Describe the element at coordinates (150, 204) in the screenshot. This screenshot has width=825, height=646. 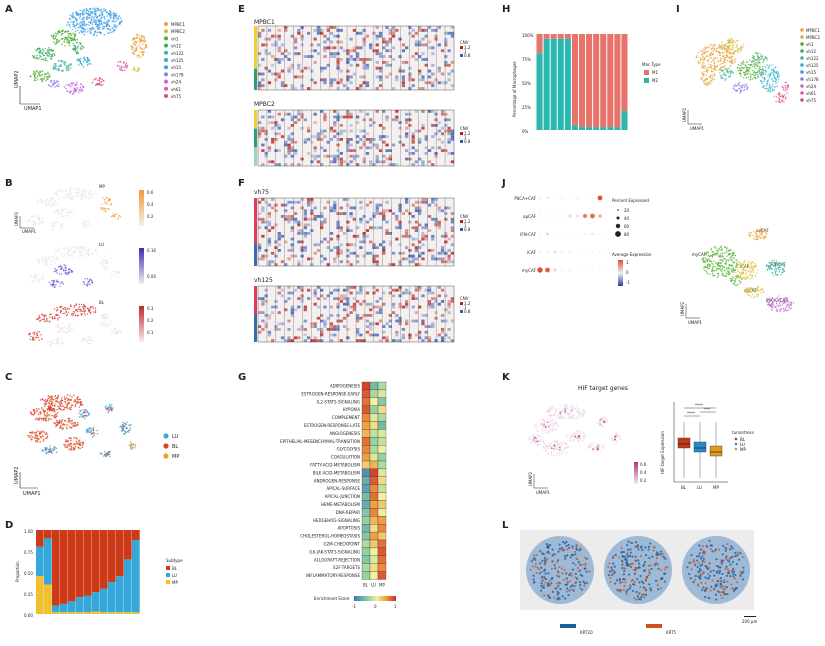
I see `b-mp-t1: 0.4` at that location.